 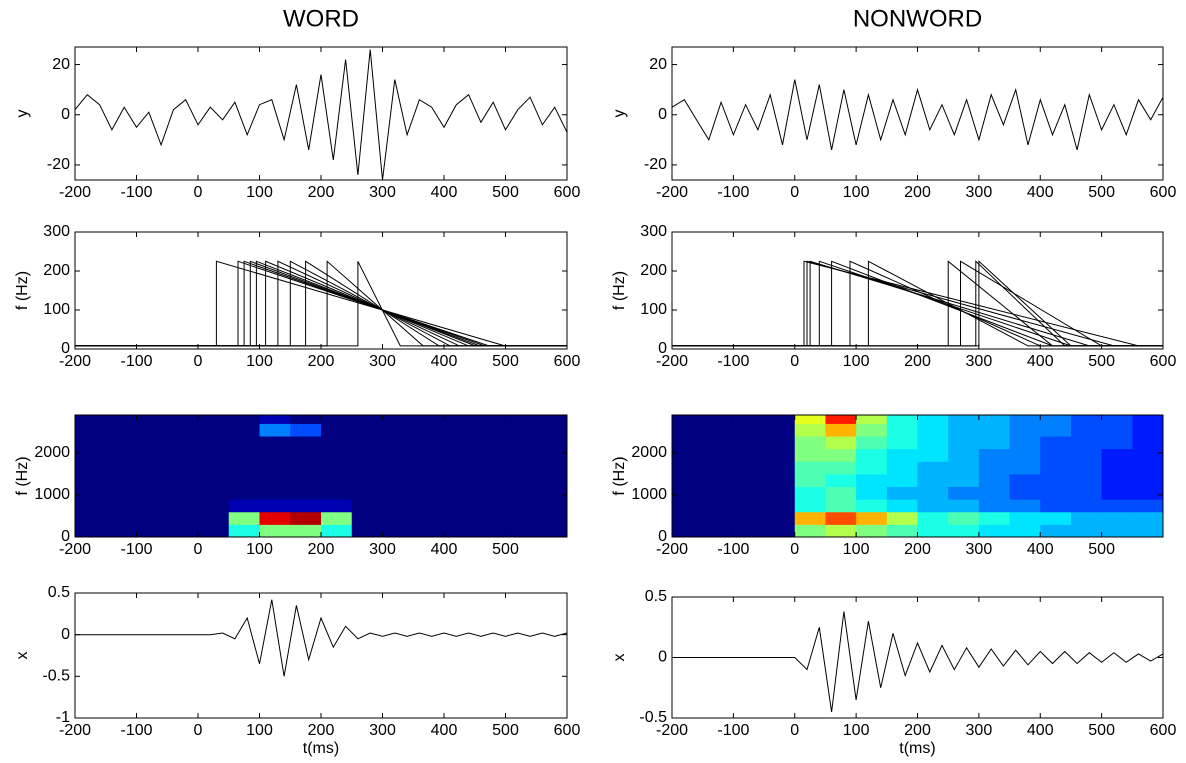 I want to click on panel-title: NONWORD, so click(x=917, y=18).